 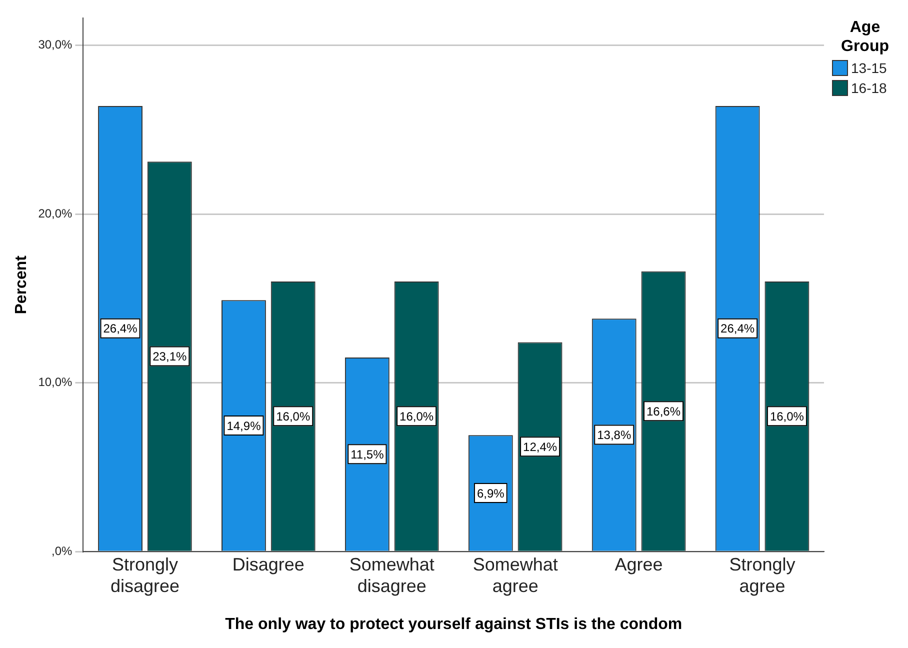 I want to click on legend-title: Age Group, so click(x=865, y=37).